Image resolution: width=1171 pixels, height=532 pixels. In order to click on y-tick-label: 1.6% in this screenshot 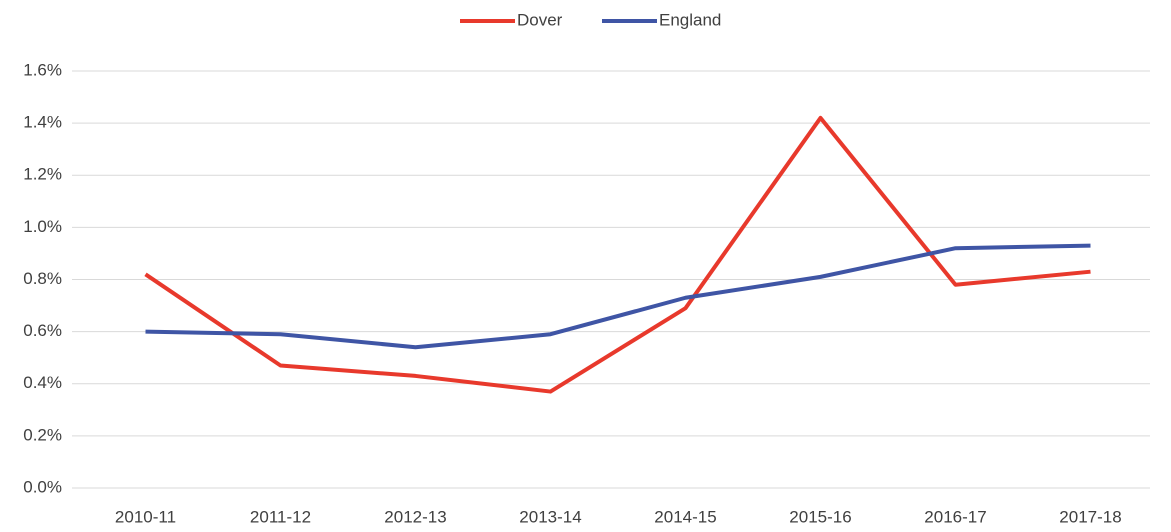, I will do `click(42, 69)`.